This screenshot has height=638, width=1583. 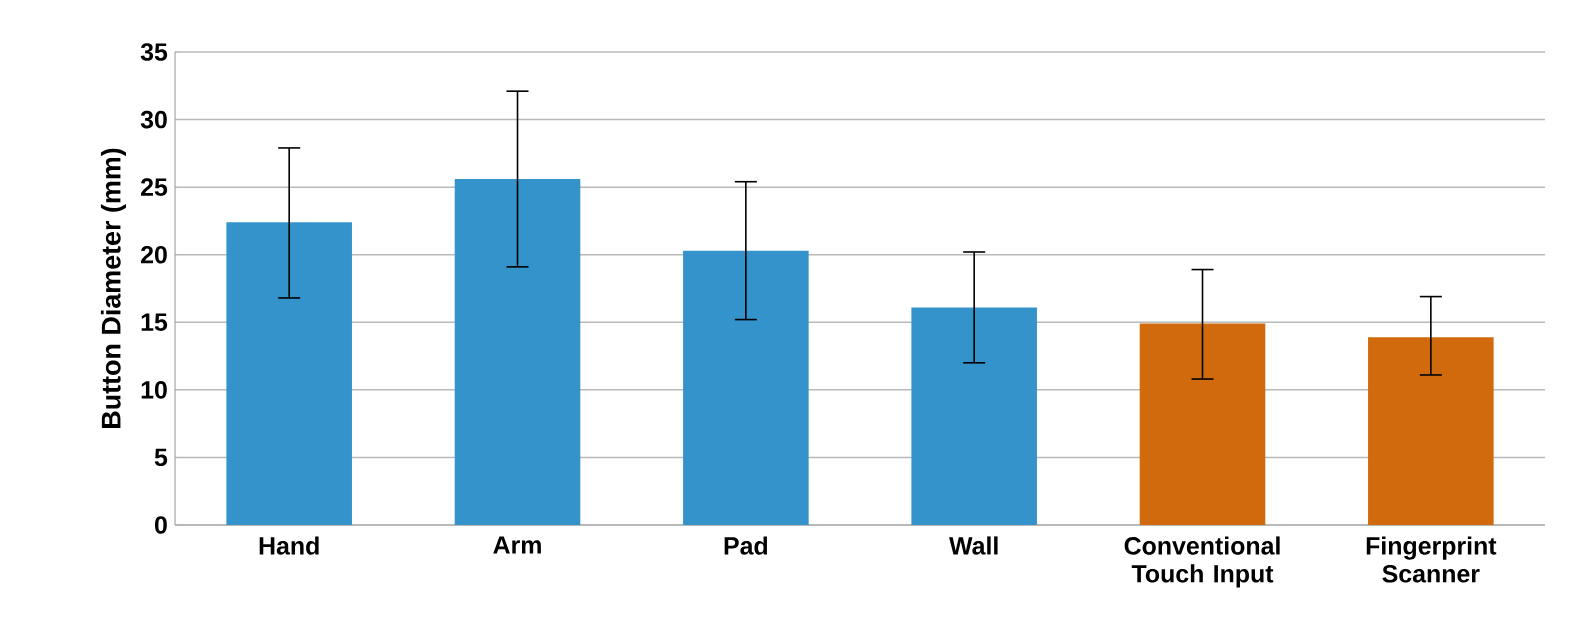 I want to click on y-tick-label: 30, so click(x=153, y=119).